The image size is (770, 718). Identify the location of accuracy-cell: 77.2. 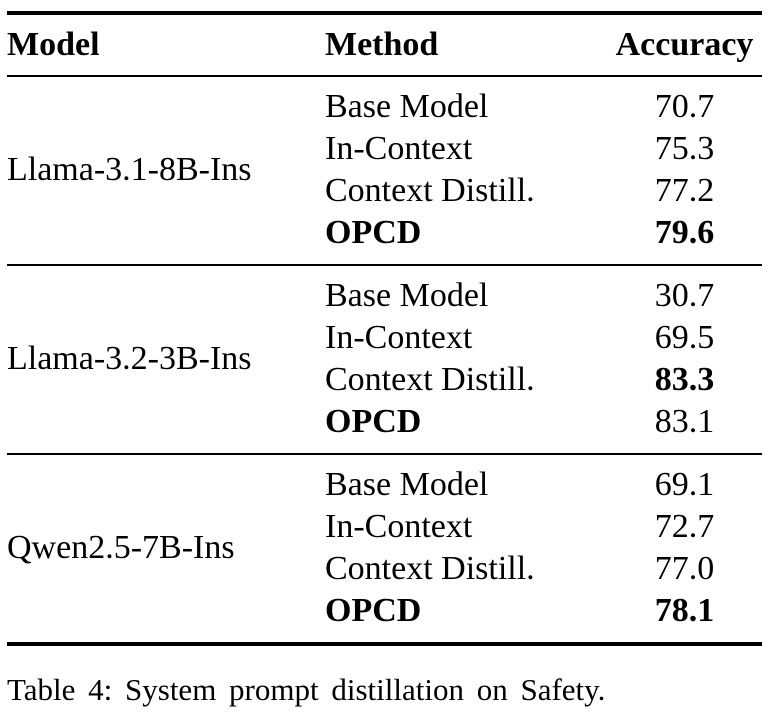
(684, 190).